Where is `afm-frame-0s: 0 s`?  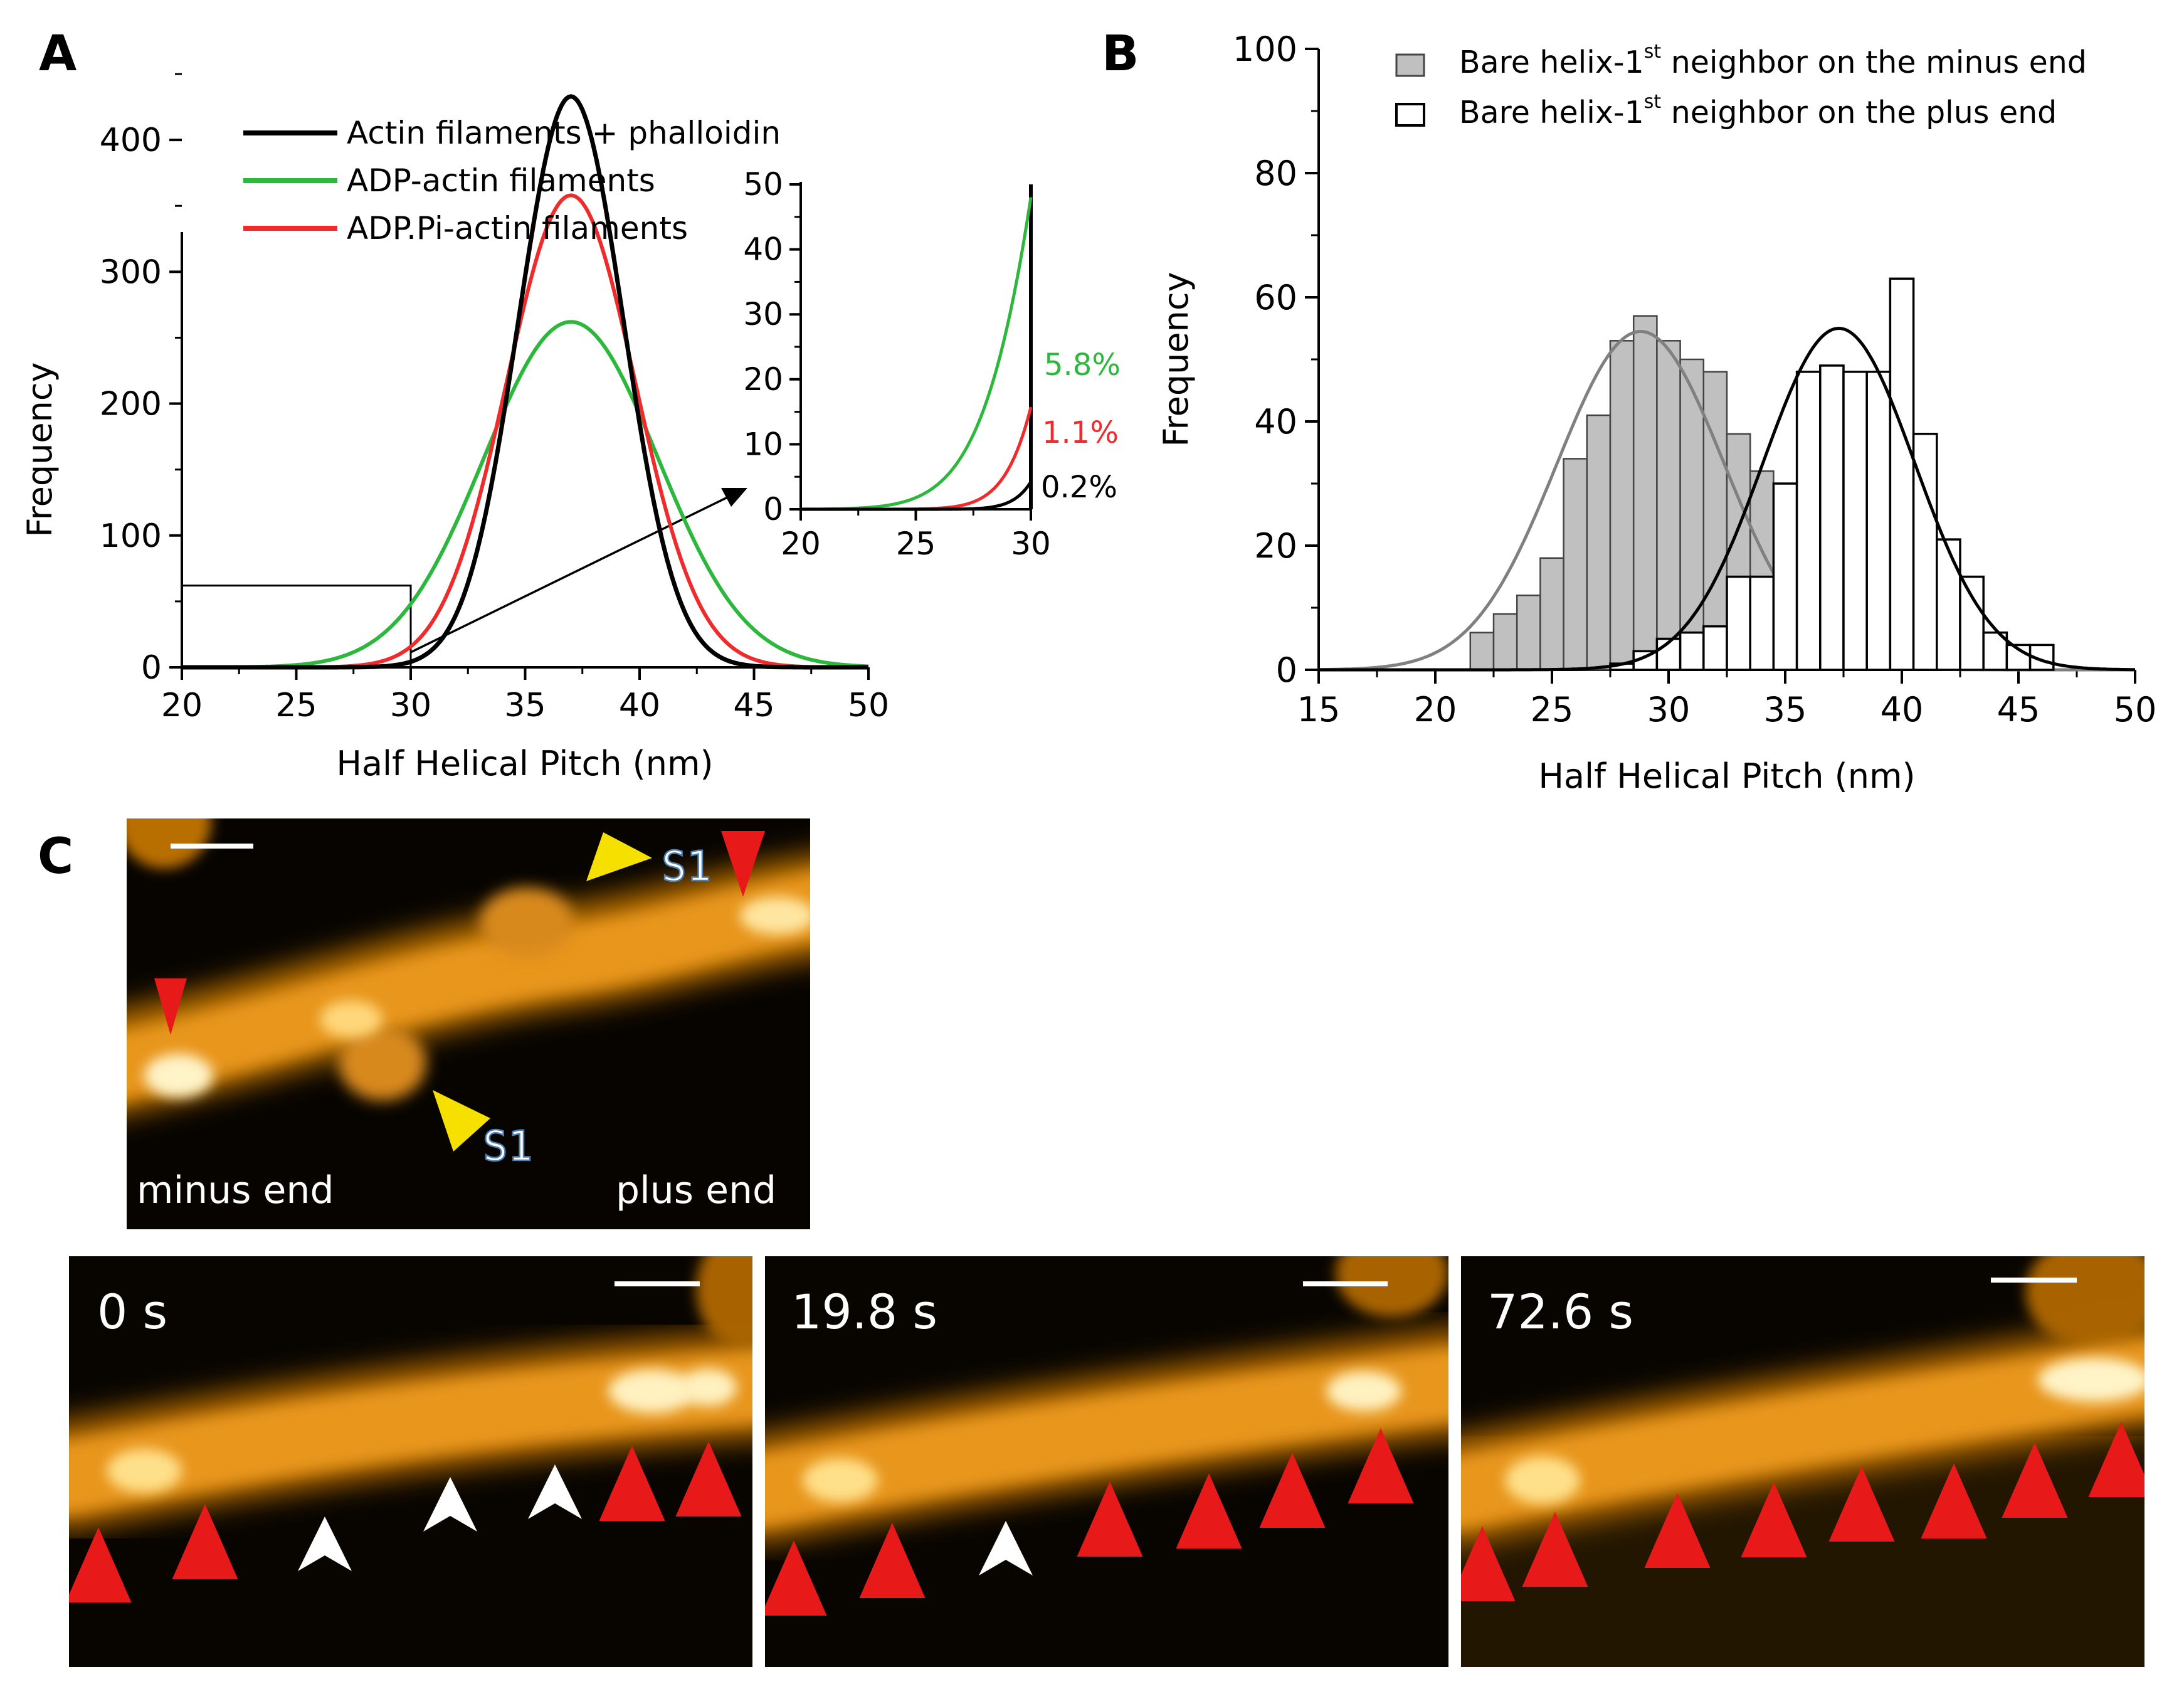 afm-frame-0s: 0 s is located at coordinates (411, 1462).